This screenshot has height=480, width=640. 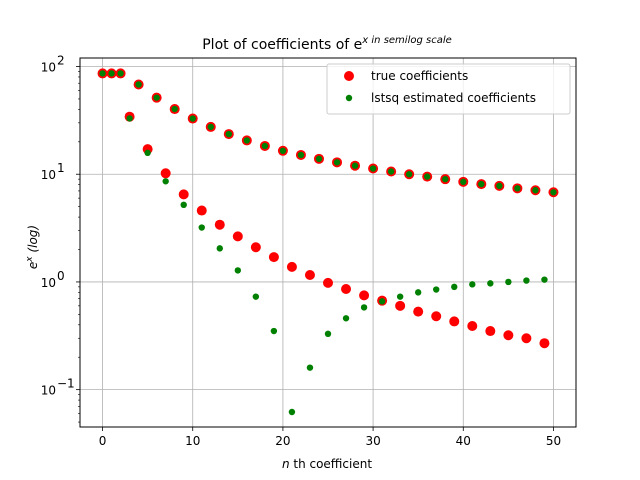 I want to click on x-axis-ticks: 0 10 20 30 40 50, so click(x=330, y=437).